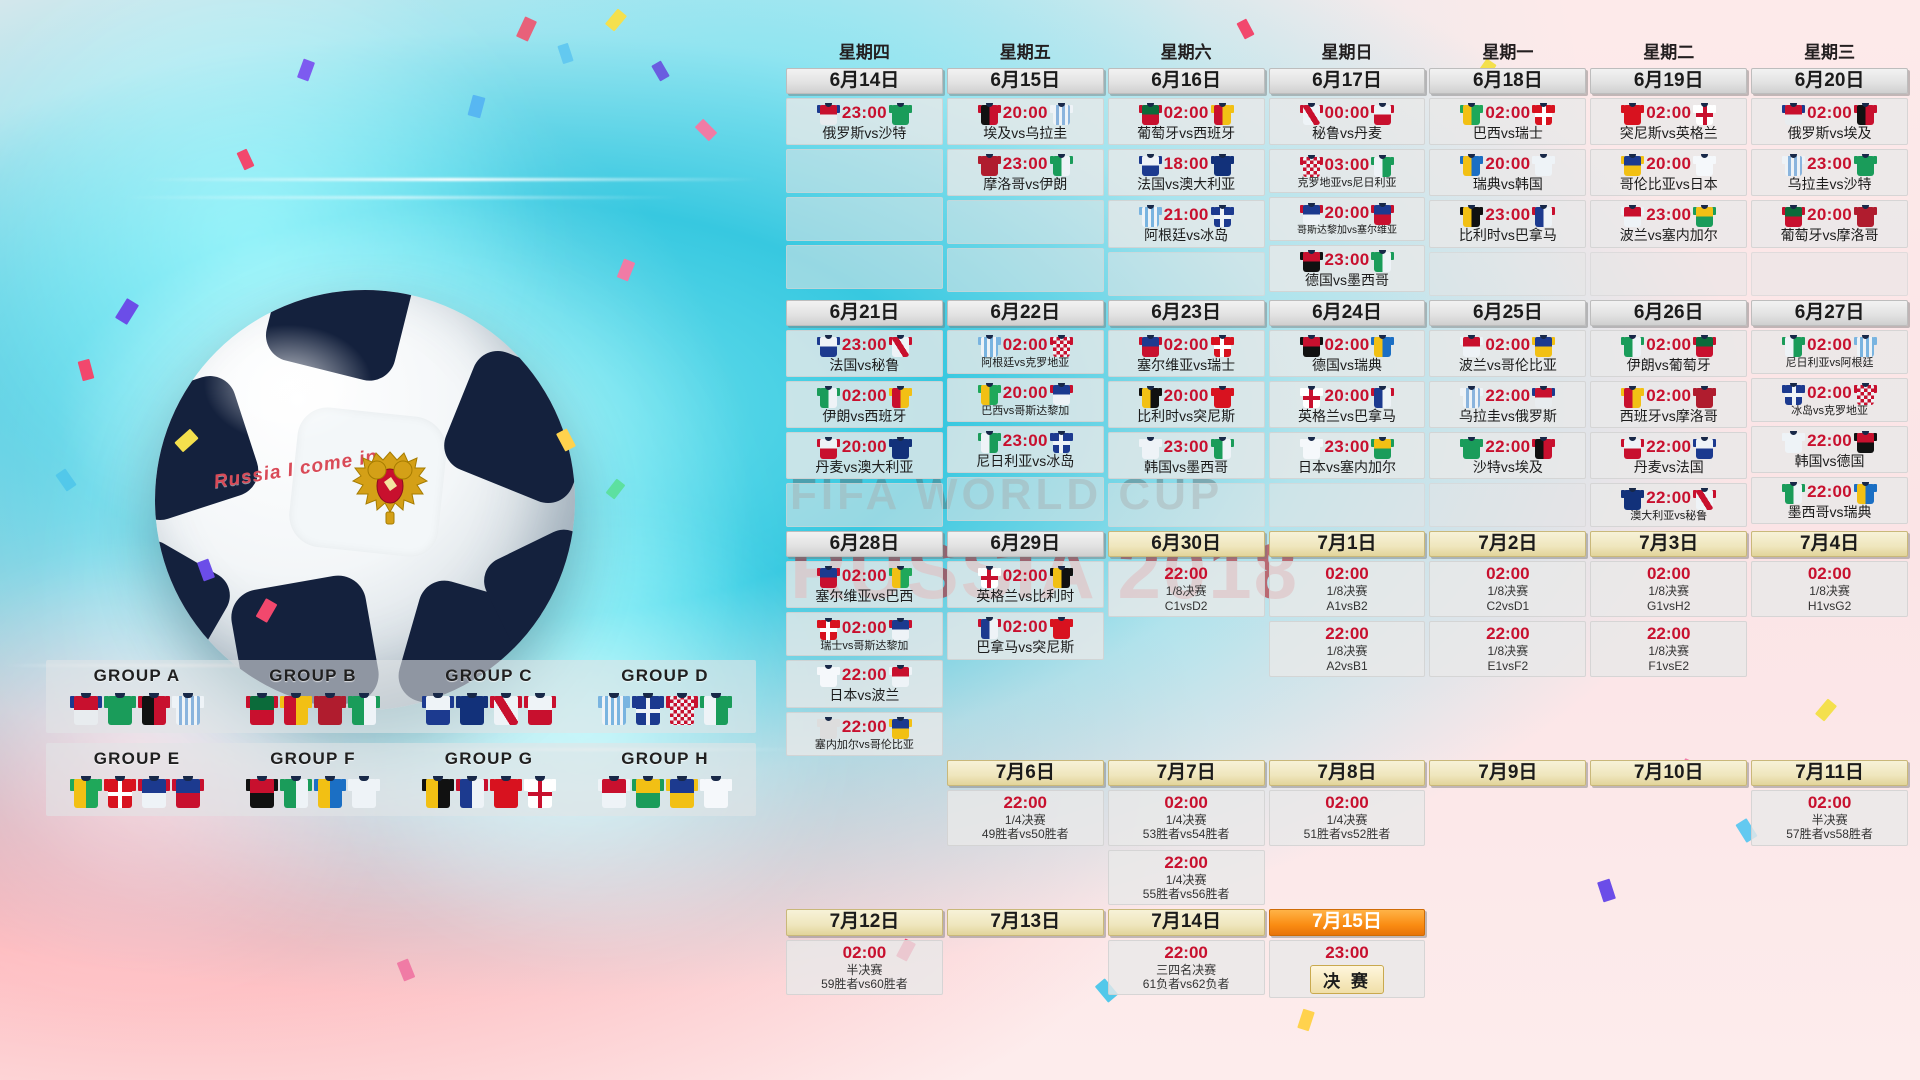  I want to click on match-cell: 00:00 秘鲁vs丹麦, so click(1347, 122).